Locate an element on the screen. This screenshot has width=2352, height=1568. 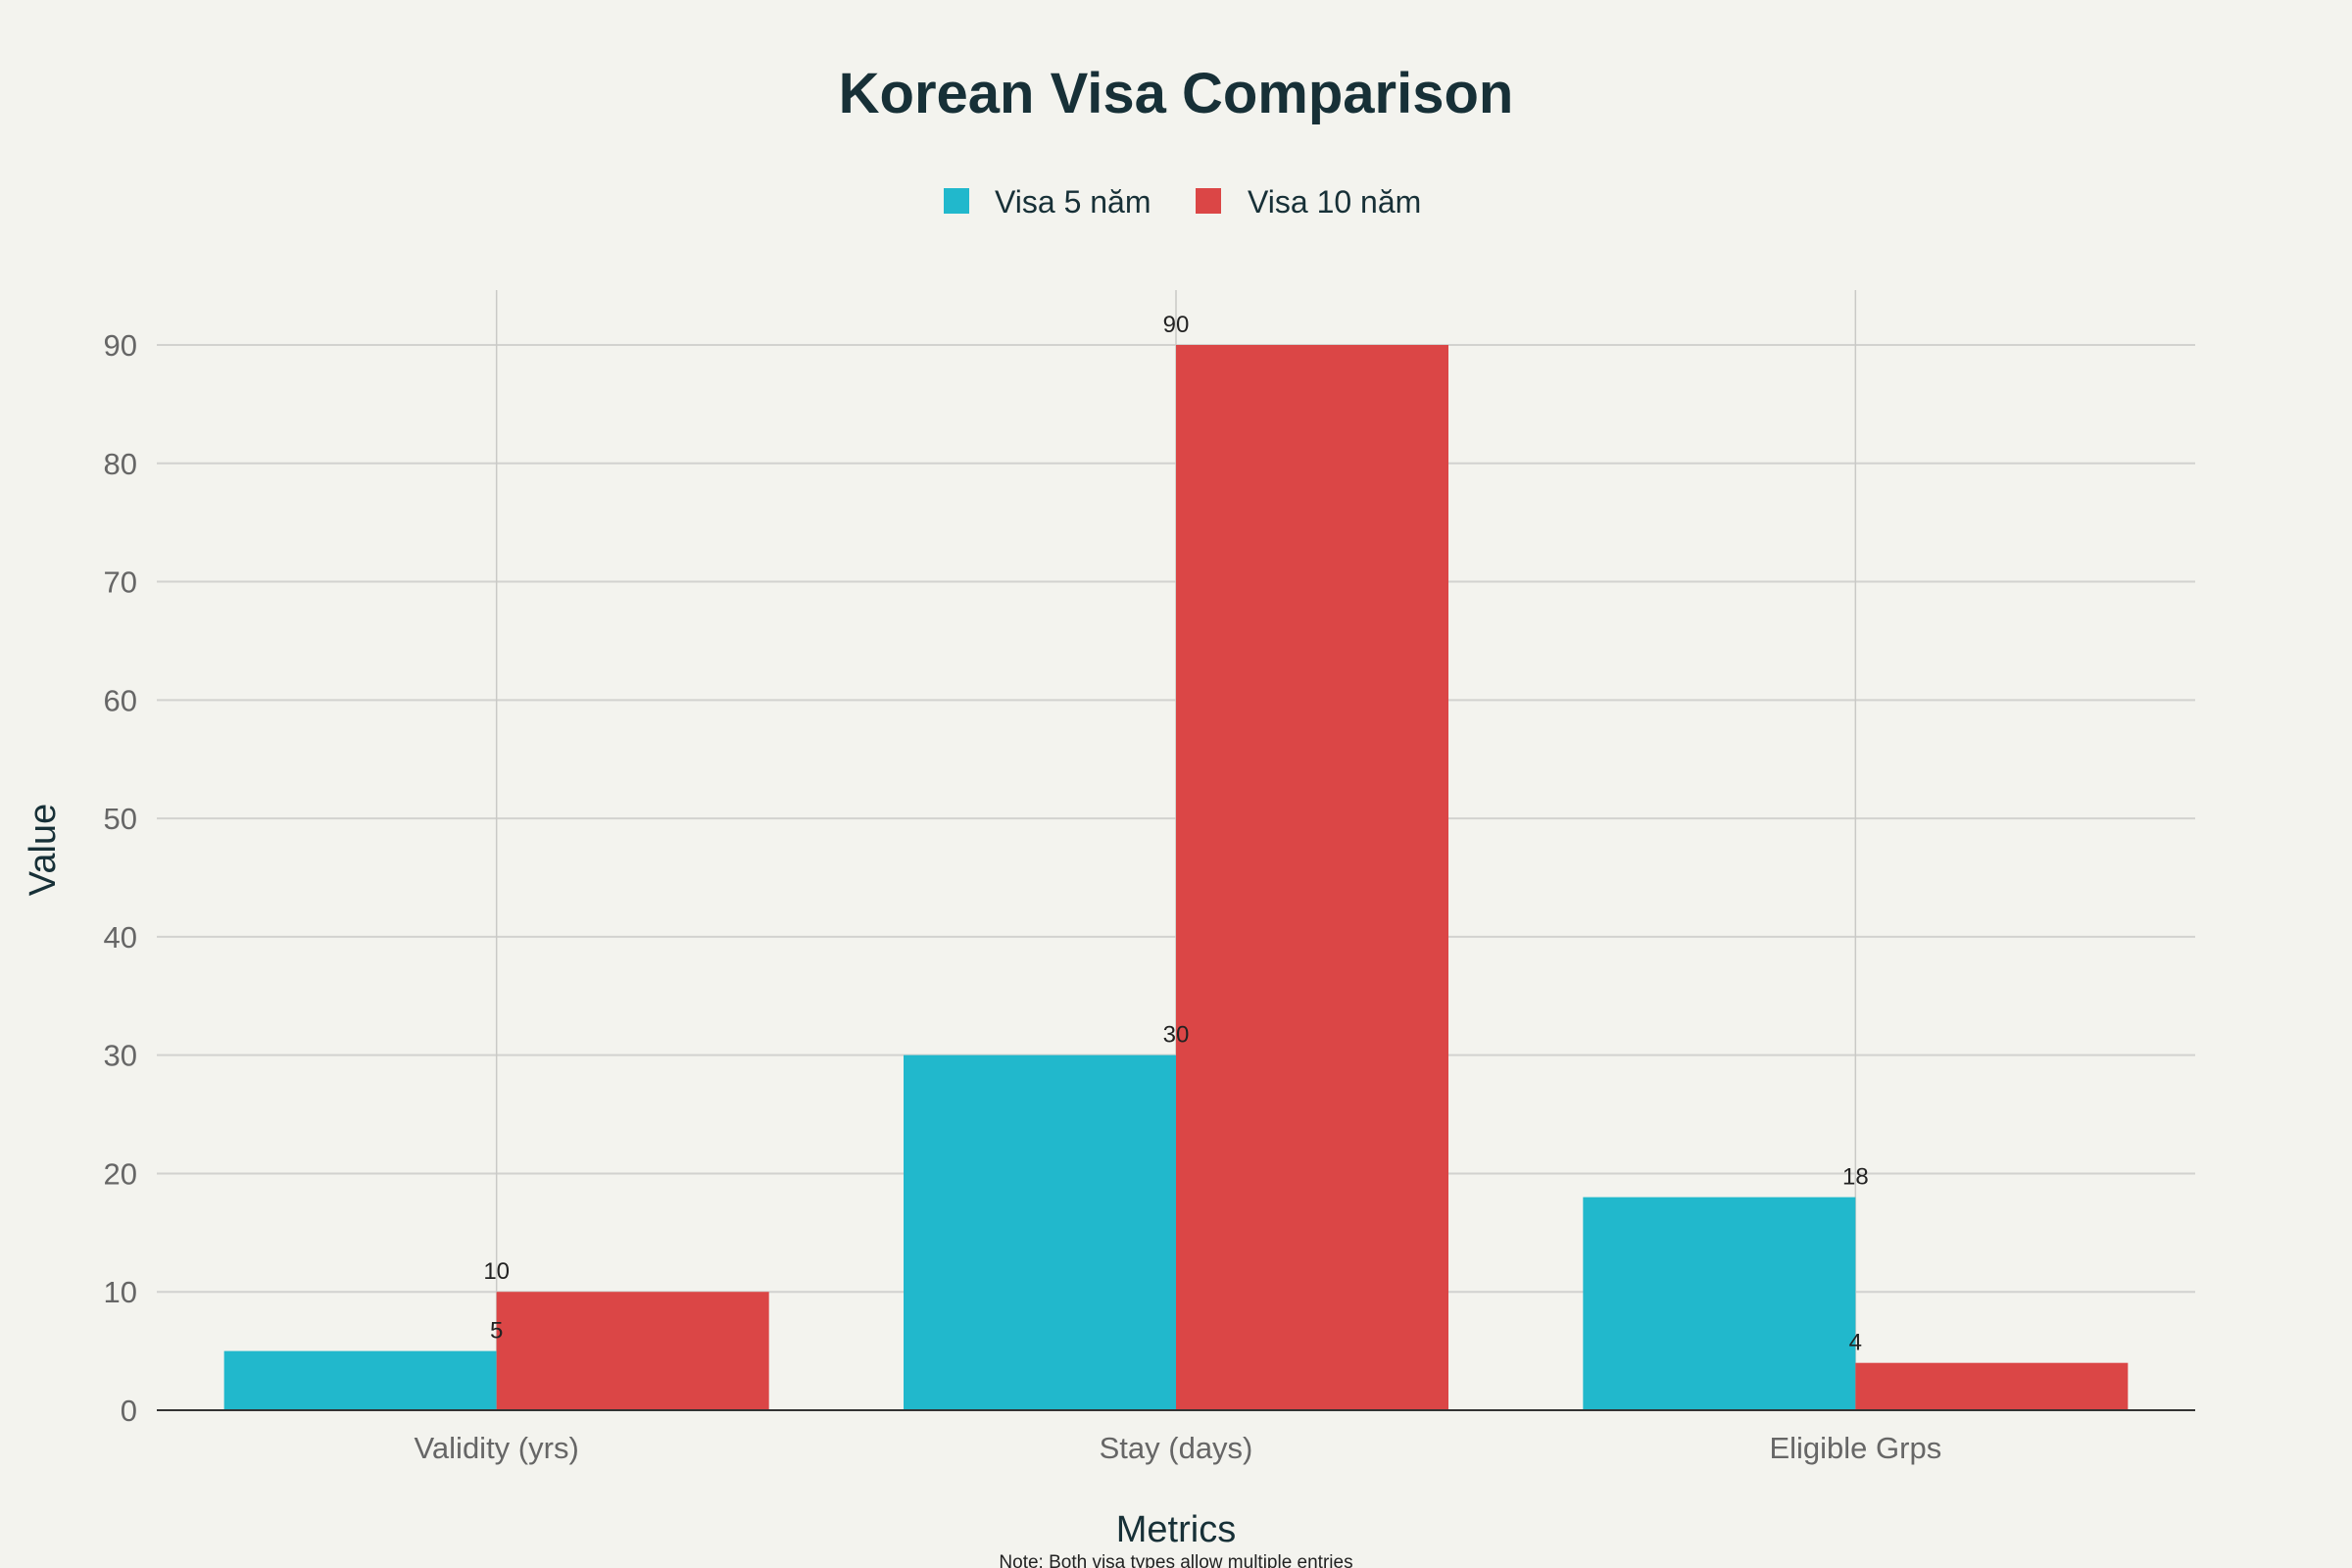
legend: Visa 5 năm Visa 10 năm is located at coordinates (1182, 202).